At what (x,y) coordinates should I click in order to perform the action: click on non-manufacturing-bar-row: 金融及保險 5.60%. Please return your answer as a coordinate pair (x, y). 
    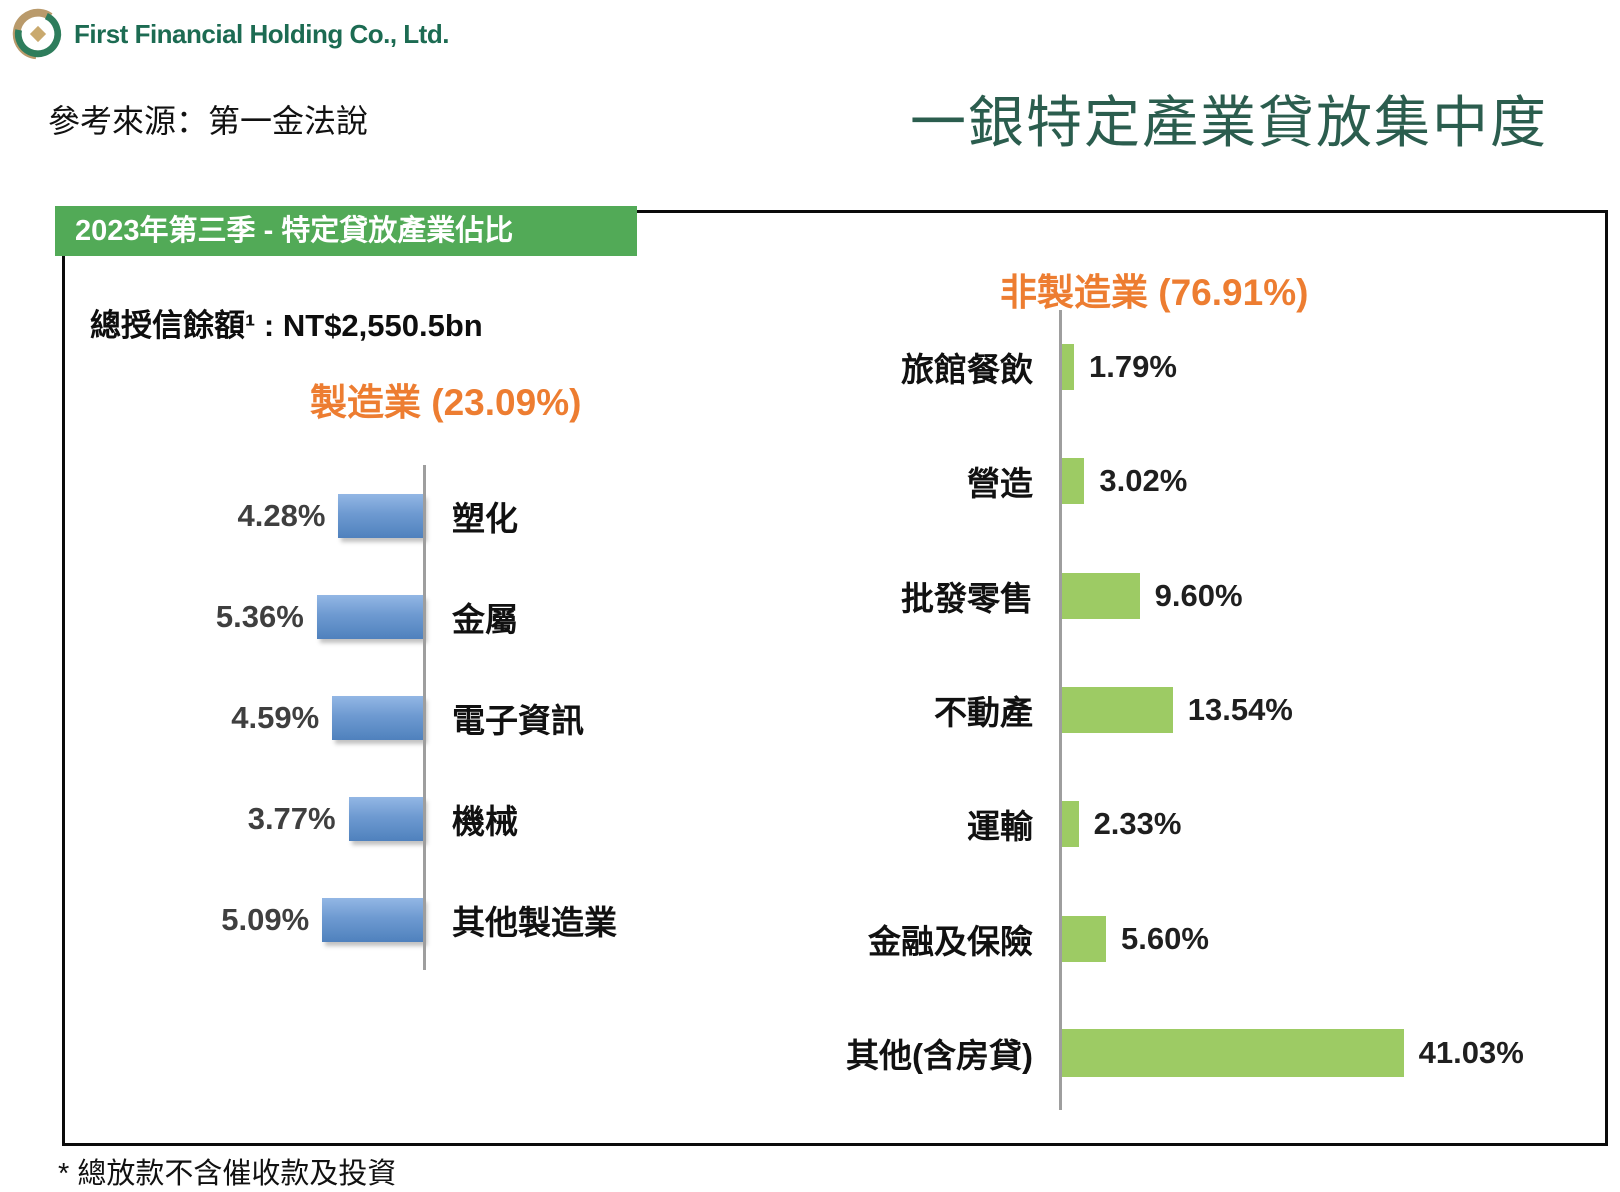
    Looking at the image, I should click on (1200, 938).